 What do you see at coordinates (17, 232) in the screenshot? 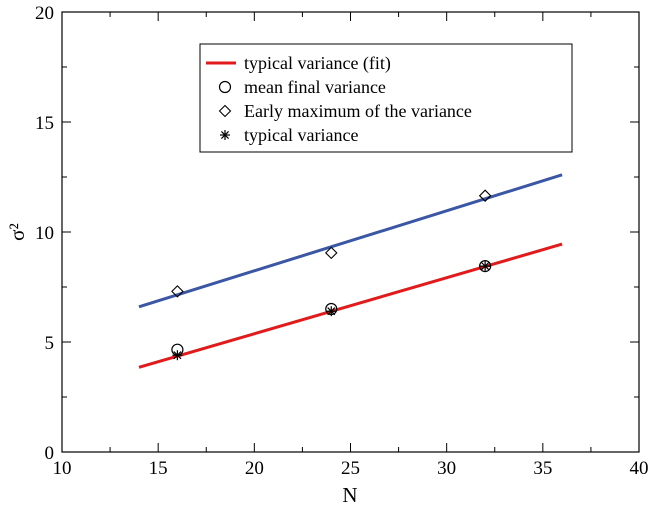
I see `y-axis-label: σ²` at bounding box center [17, 232].